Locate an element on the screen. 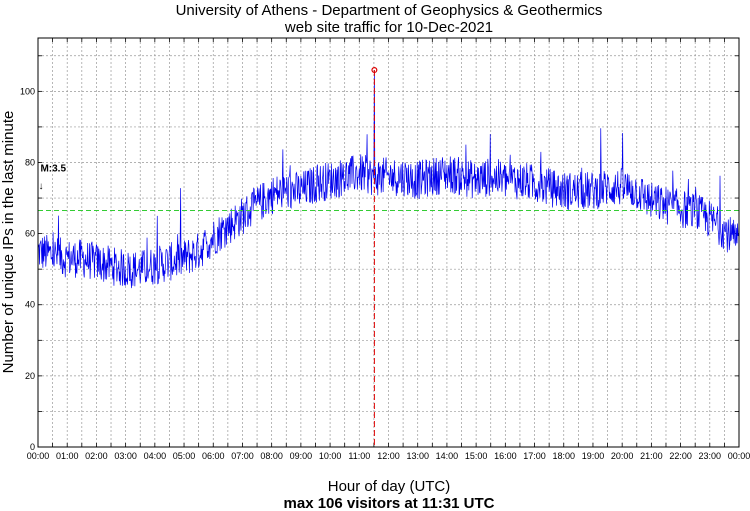 Image resolution: width=750 pixels, height=511 pixels. x-tick-label: 07:00 is located at coordinates (242, 456).